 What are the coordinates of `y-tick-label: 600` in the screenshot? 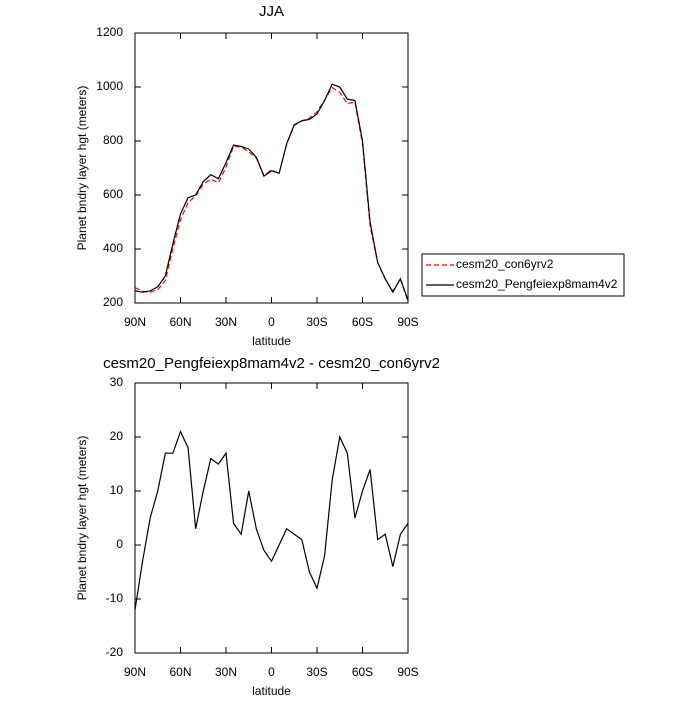 It's located at (113, 194).